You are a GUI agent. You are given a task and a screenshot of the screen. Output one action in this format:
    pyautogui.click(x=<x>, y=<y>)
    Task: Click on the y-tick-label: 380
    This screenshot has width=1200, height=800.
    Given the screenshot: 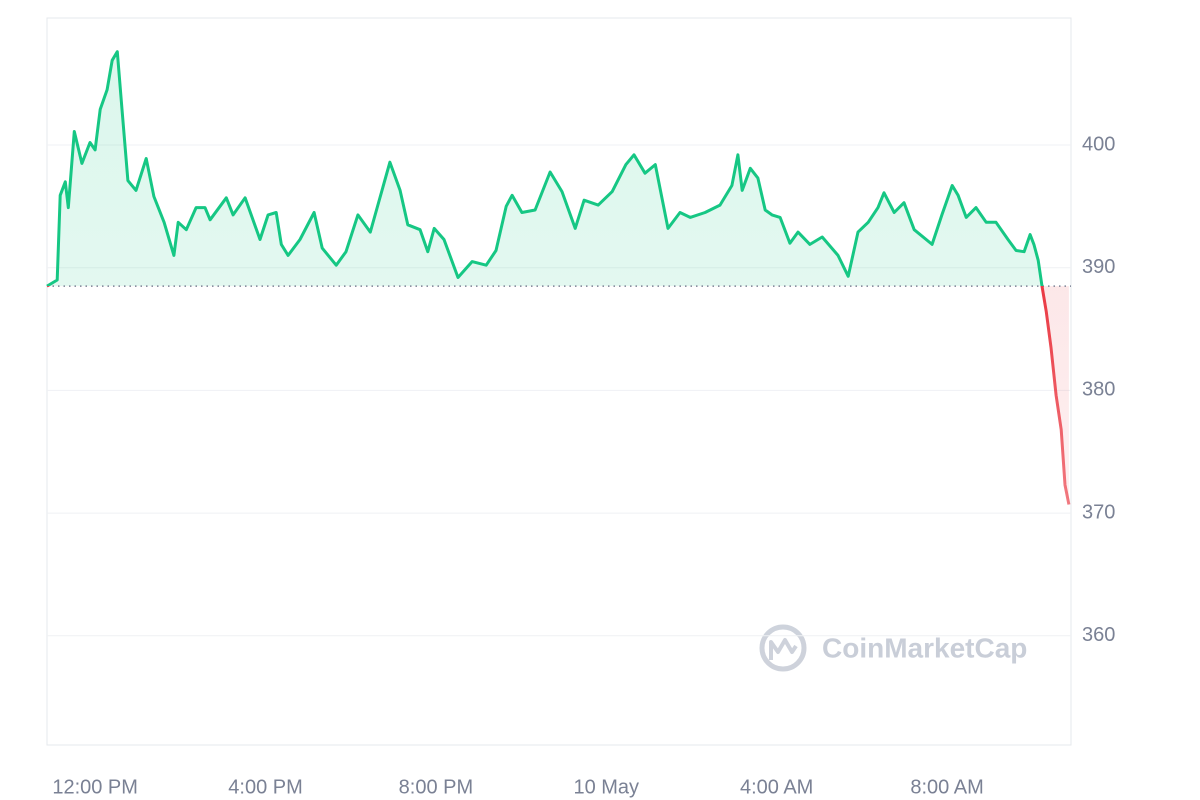 What is the action you would take?
    pyautogui.click(x=1098, y=390)
    